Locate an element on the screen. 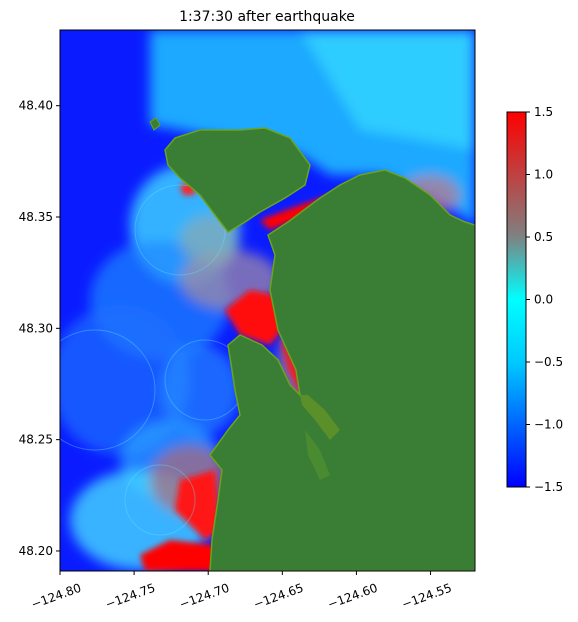 The height and width of the screenshot is (622, 578). colorbar-tick-label: −1.0 is located at coordinates (548, 425).